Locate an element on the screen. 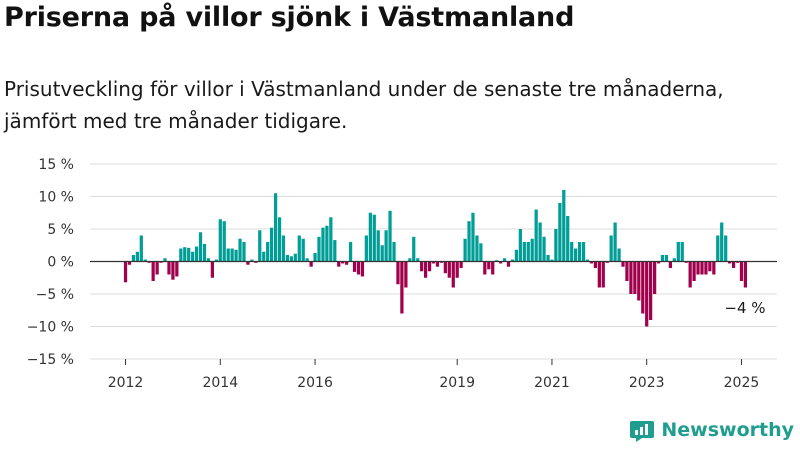  x-tick-label: 2012 is located at coordinates (126, 383).